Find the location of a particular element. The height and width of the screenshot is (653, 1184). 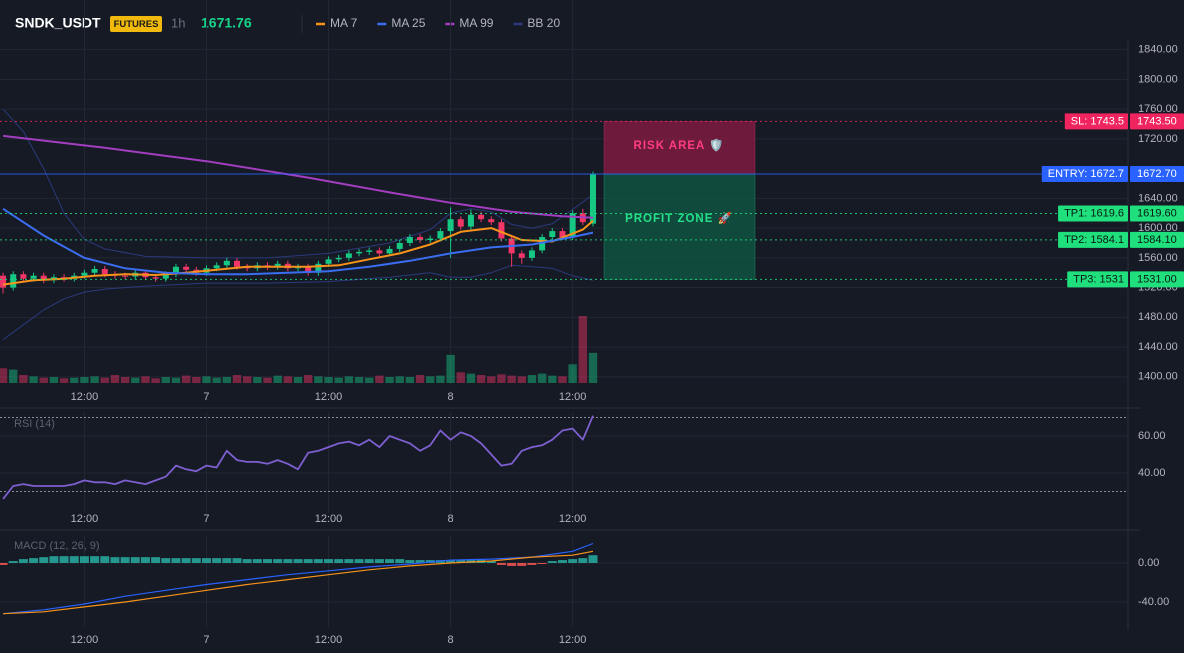

symbol: SNDK_USDT is located at coordinates (58, 23).